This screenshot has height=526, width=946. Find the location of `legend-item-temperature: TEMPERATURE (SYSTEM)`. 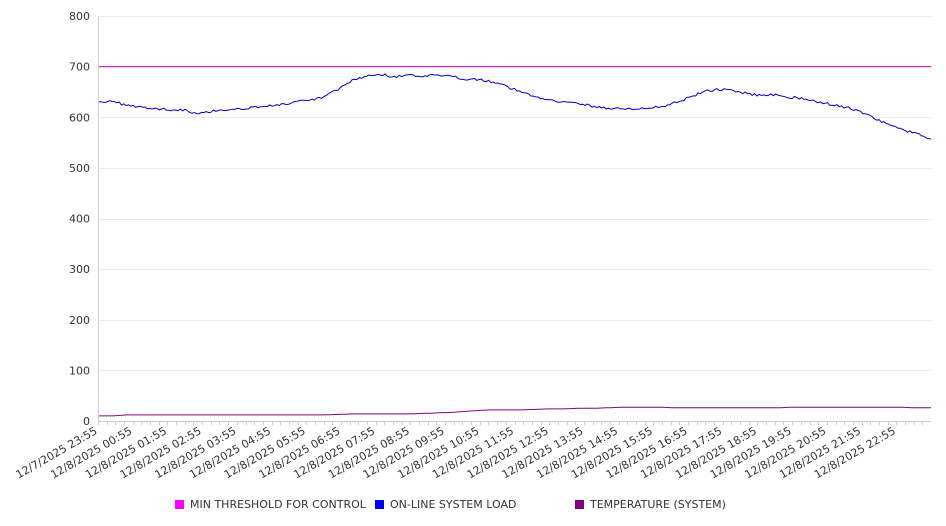

legend-item-temperature: TEMPERATURE (SYSTEM) is located at coordinates (650, 504).